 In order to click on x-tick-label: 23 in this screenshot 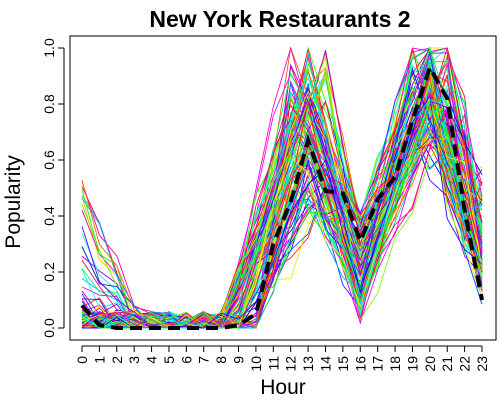, I will do `click(482, 364)`.